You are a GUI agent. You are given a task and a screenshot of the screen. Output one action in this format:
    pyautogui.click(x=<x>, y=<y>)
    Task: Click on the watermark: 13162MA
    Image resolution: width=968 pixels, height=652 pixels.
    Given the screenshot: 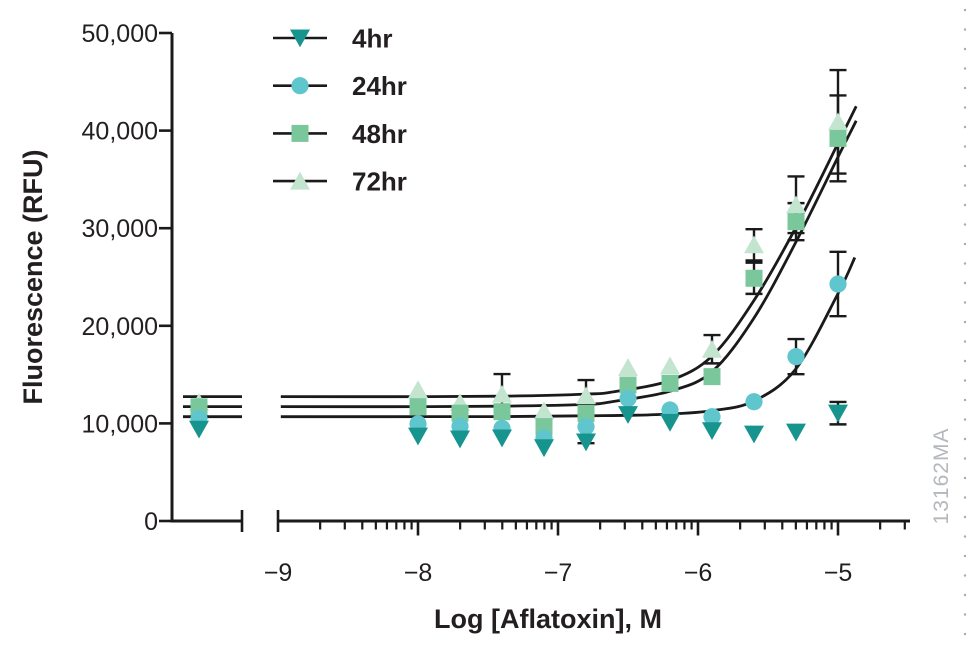 What is the action you would take?
    pyautogui.click(x=941, y=476)
    